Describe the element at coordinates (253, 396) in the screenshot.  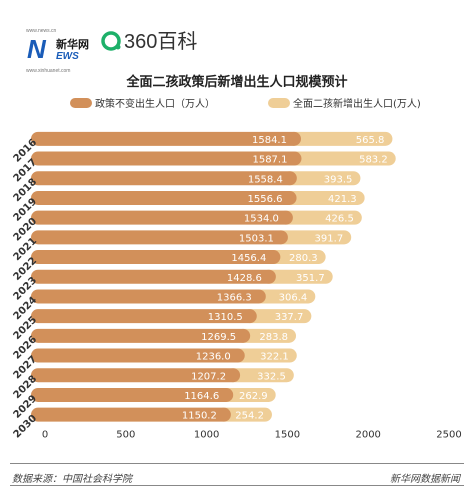
I see `bar-label-added: 262.9` at that location.